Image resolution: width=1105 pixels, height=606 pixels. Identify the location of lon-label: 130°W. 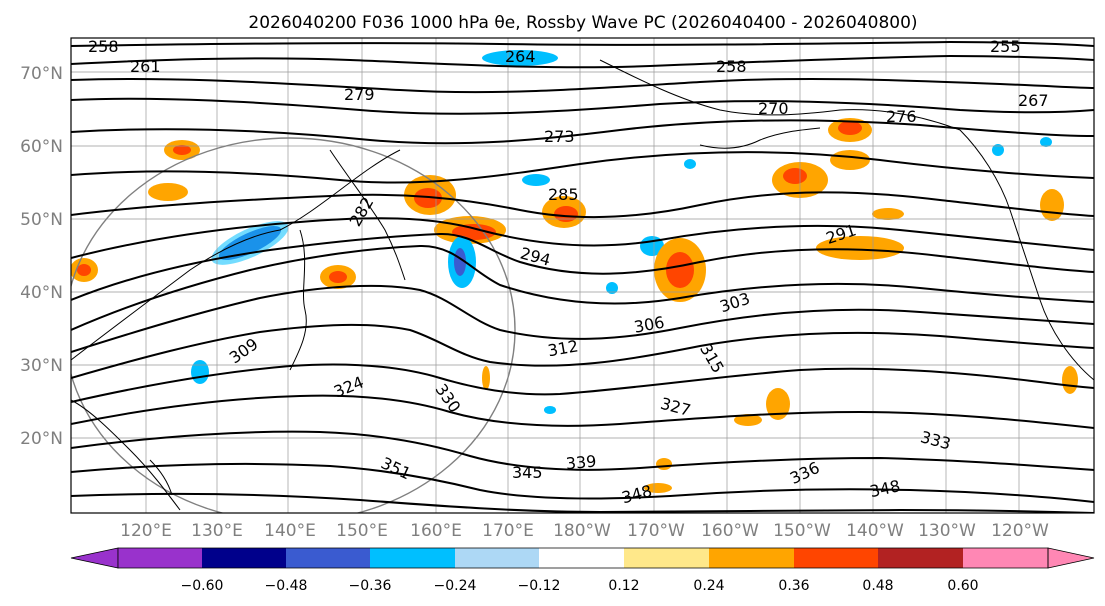
(947, 531).